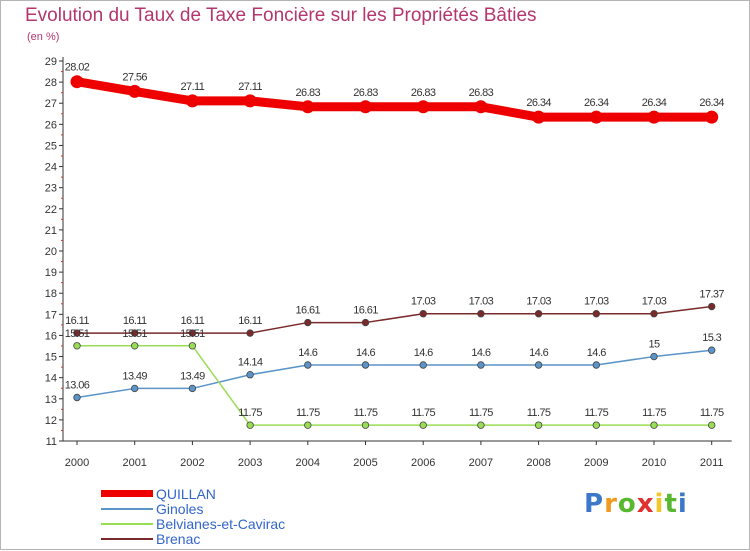 This screenshot has height=551, width=750. Describe the element at coordinates (365, 311) in the screenshot. I see `data-label: 16.61` at that location.